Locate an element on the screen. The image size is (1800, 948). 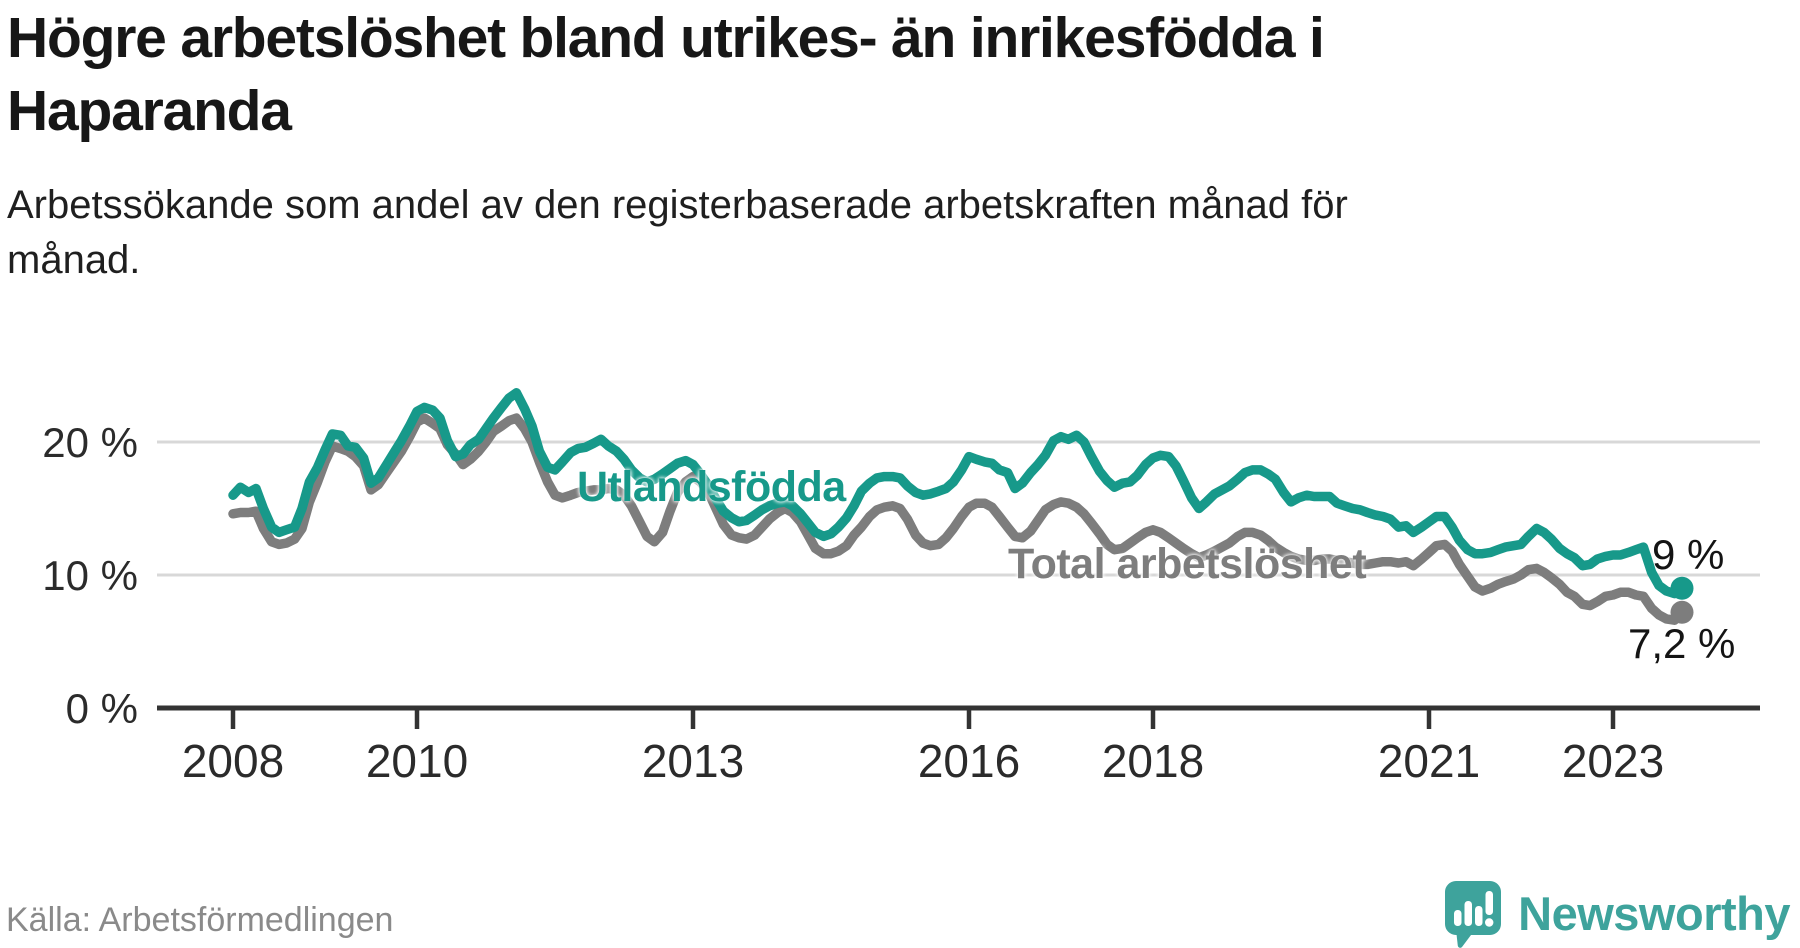
end-value-total: 7,2 % is located at coordinates (1682, 643).